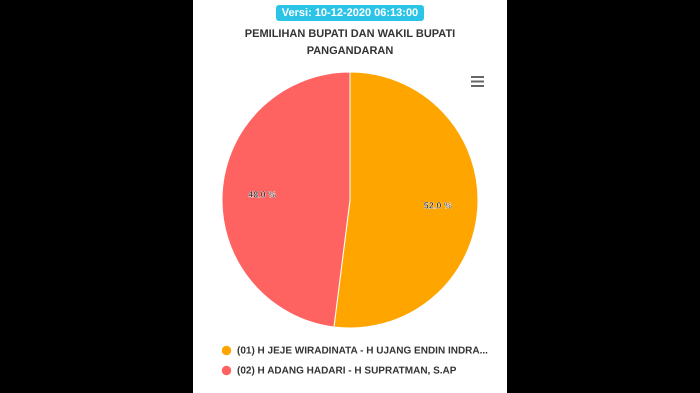 This screenshot has width=700, height=393. Describe the element at coordinates (438, 205) in the screenshot. I see `data-label: 52.0 %` at that location.